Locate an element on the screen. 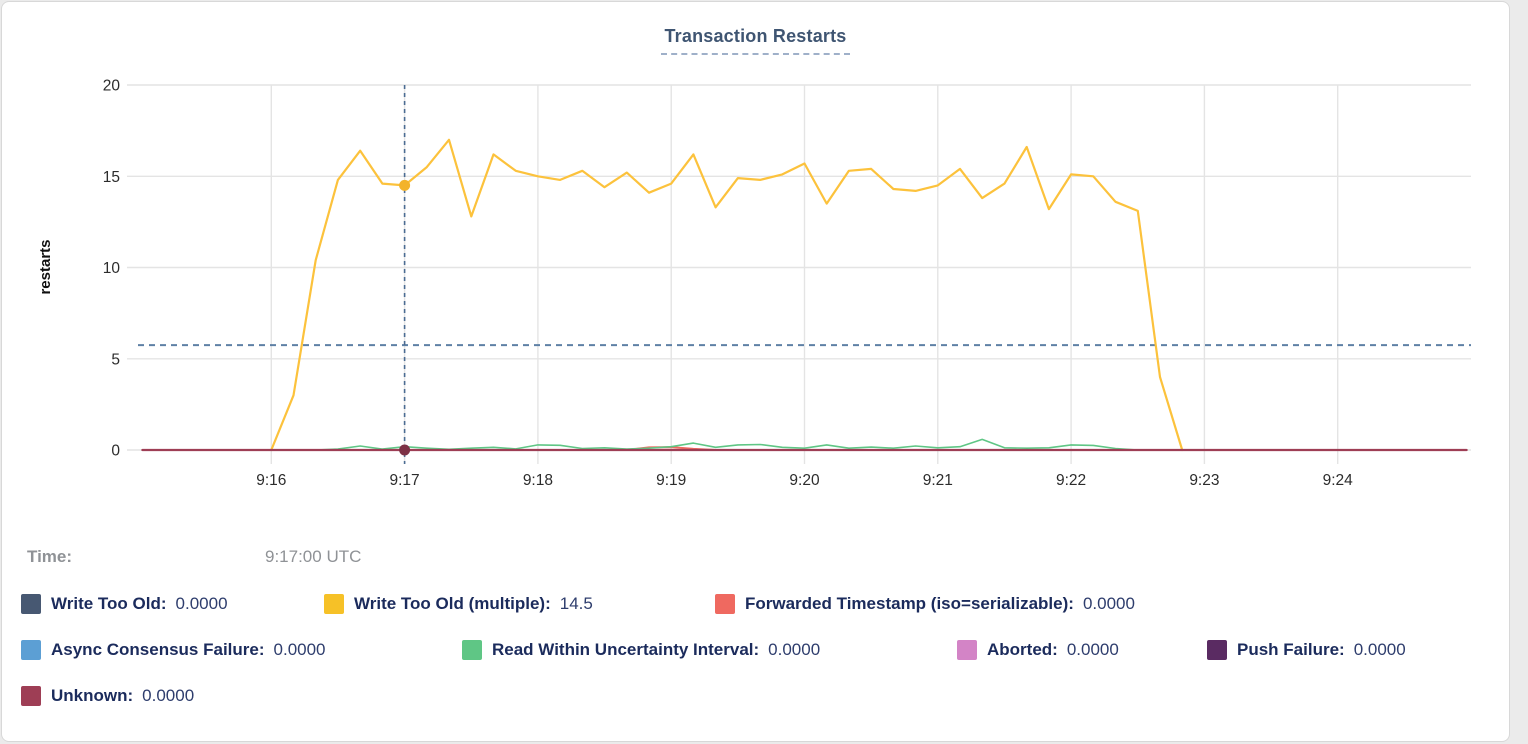  legend-item-unknown: Unknown: 0.0000 is located at coordinates (107, 696).